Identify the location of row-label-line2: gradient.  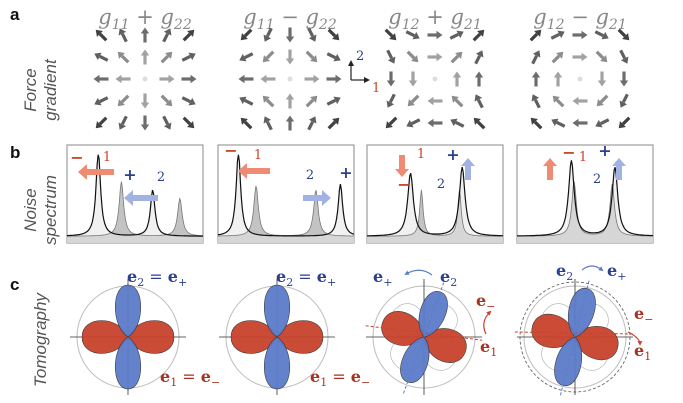
(50, 89).